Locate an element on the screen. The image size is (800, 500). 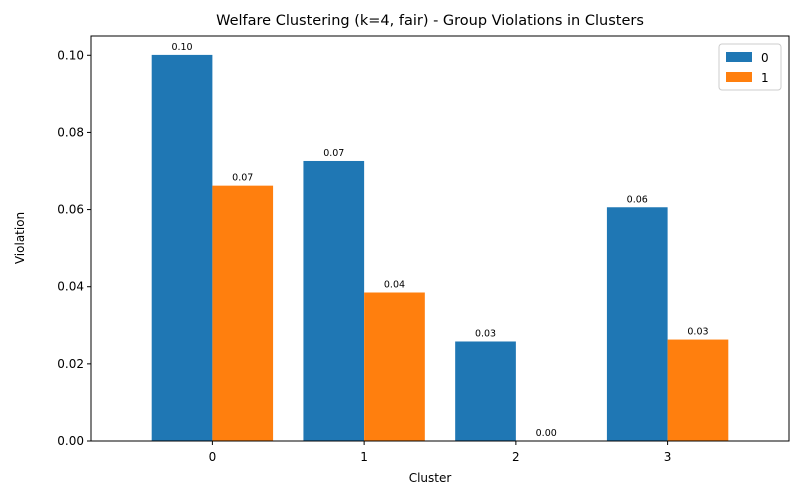
legend: 01 is located at coordinates (750, 67).